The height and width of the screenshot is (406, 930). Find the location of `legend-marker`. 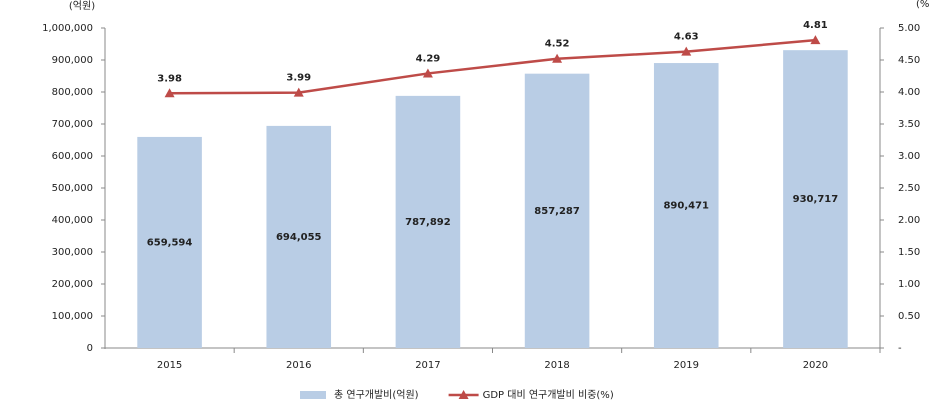

legend-marker is located at coordinates (463, 394).